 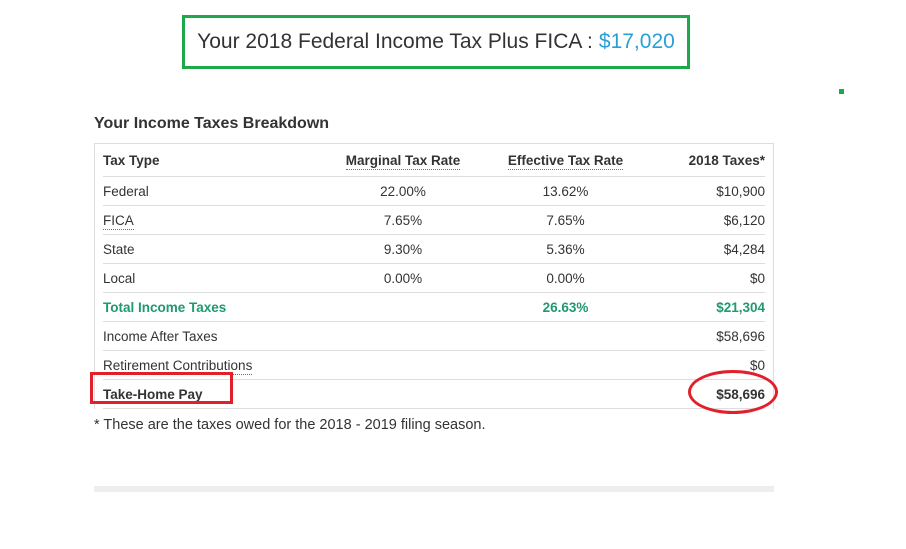 I want to click on row-label: State, so click(x=119, y=249).